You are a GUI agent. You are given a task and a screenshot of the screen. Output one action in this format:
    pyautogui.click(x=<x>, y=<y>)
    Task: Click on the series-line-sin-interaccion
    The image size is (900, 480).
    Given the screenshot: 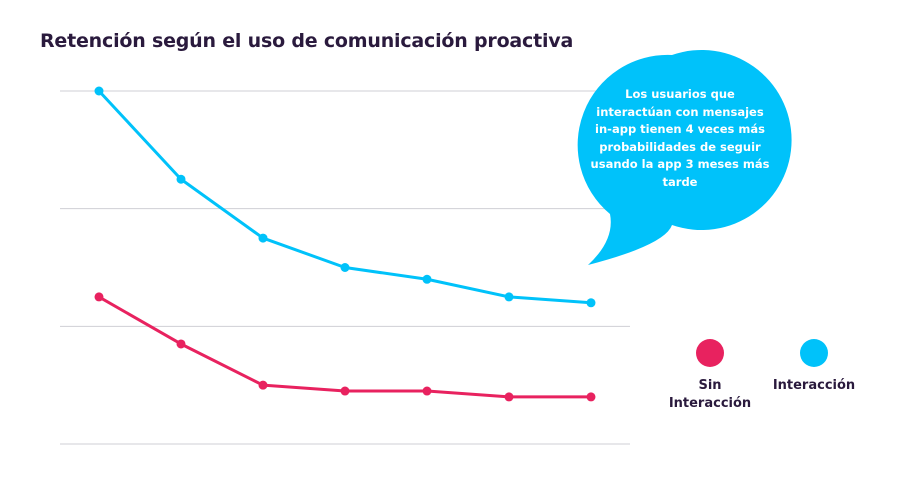 What is the action you would take?
    pyautogui.click(x=344, y=347)
    